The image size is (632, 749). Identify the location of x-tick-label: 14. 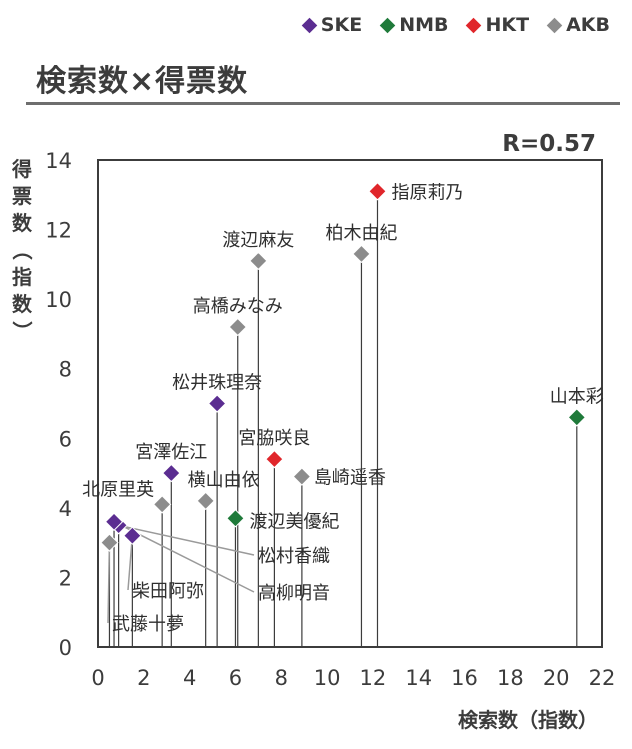
(418, 678).